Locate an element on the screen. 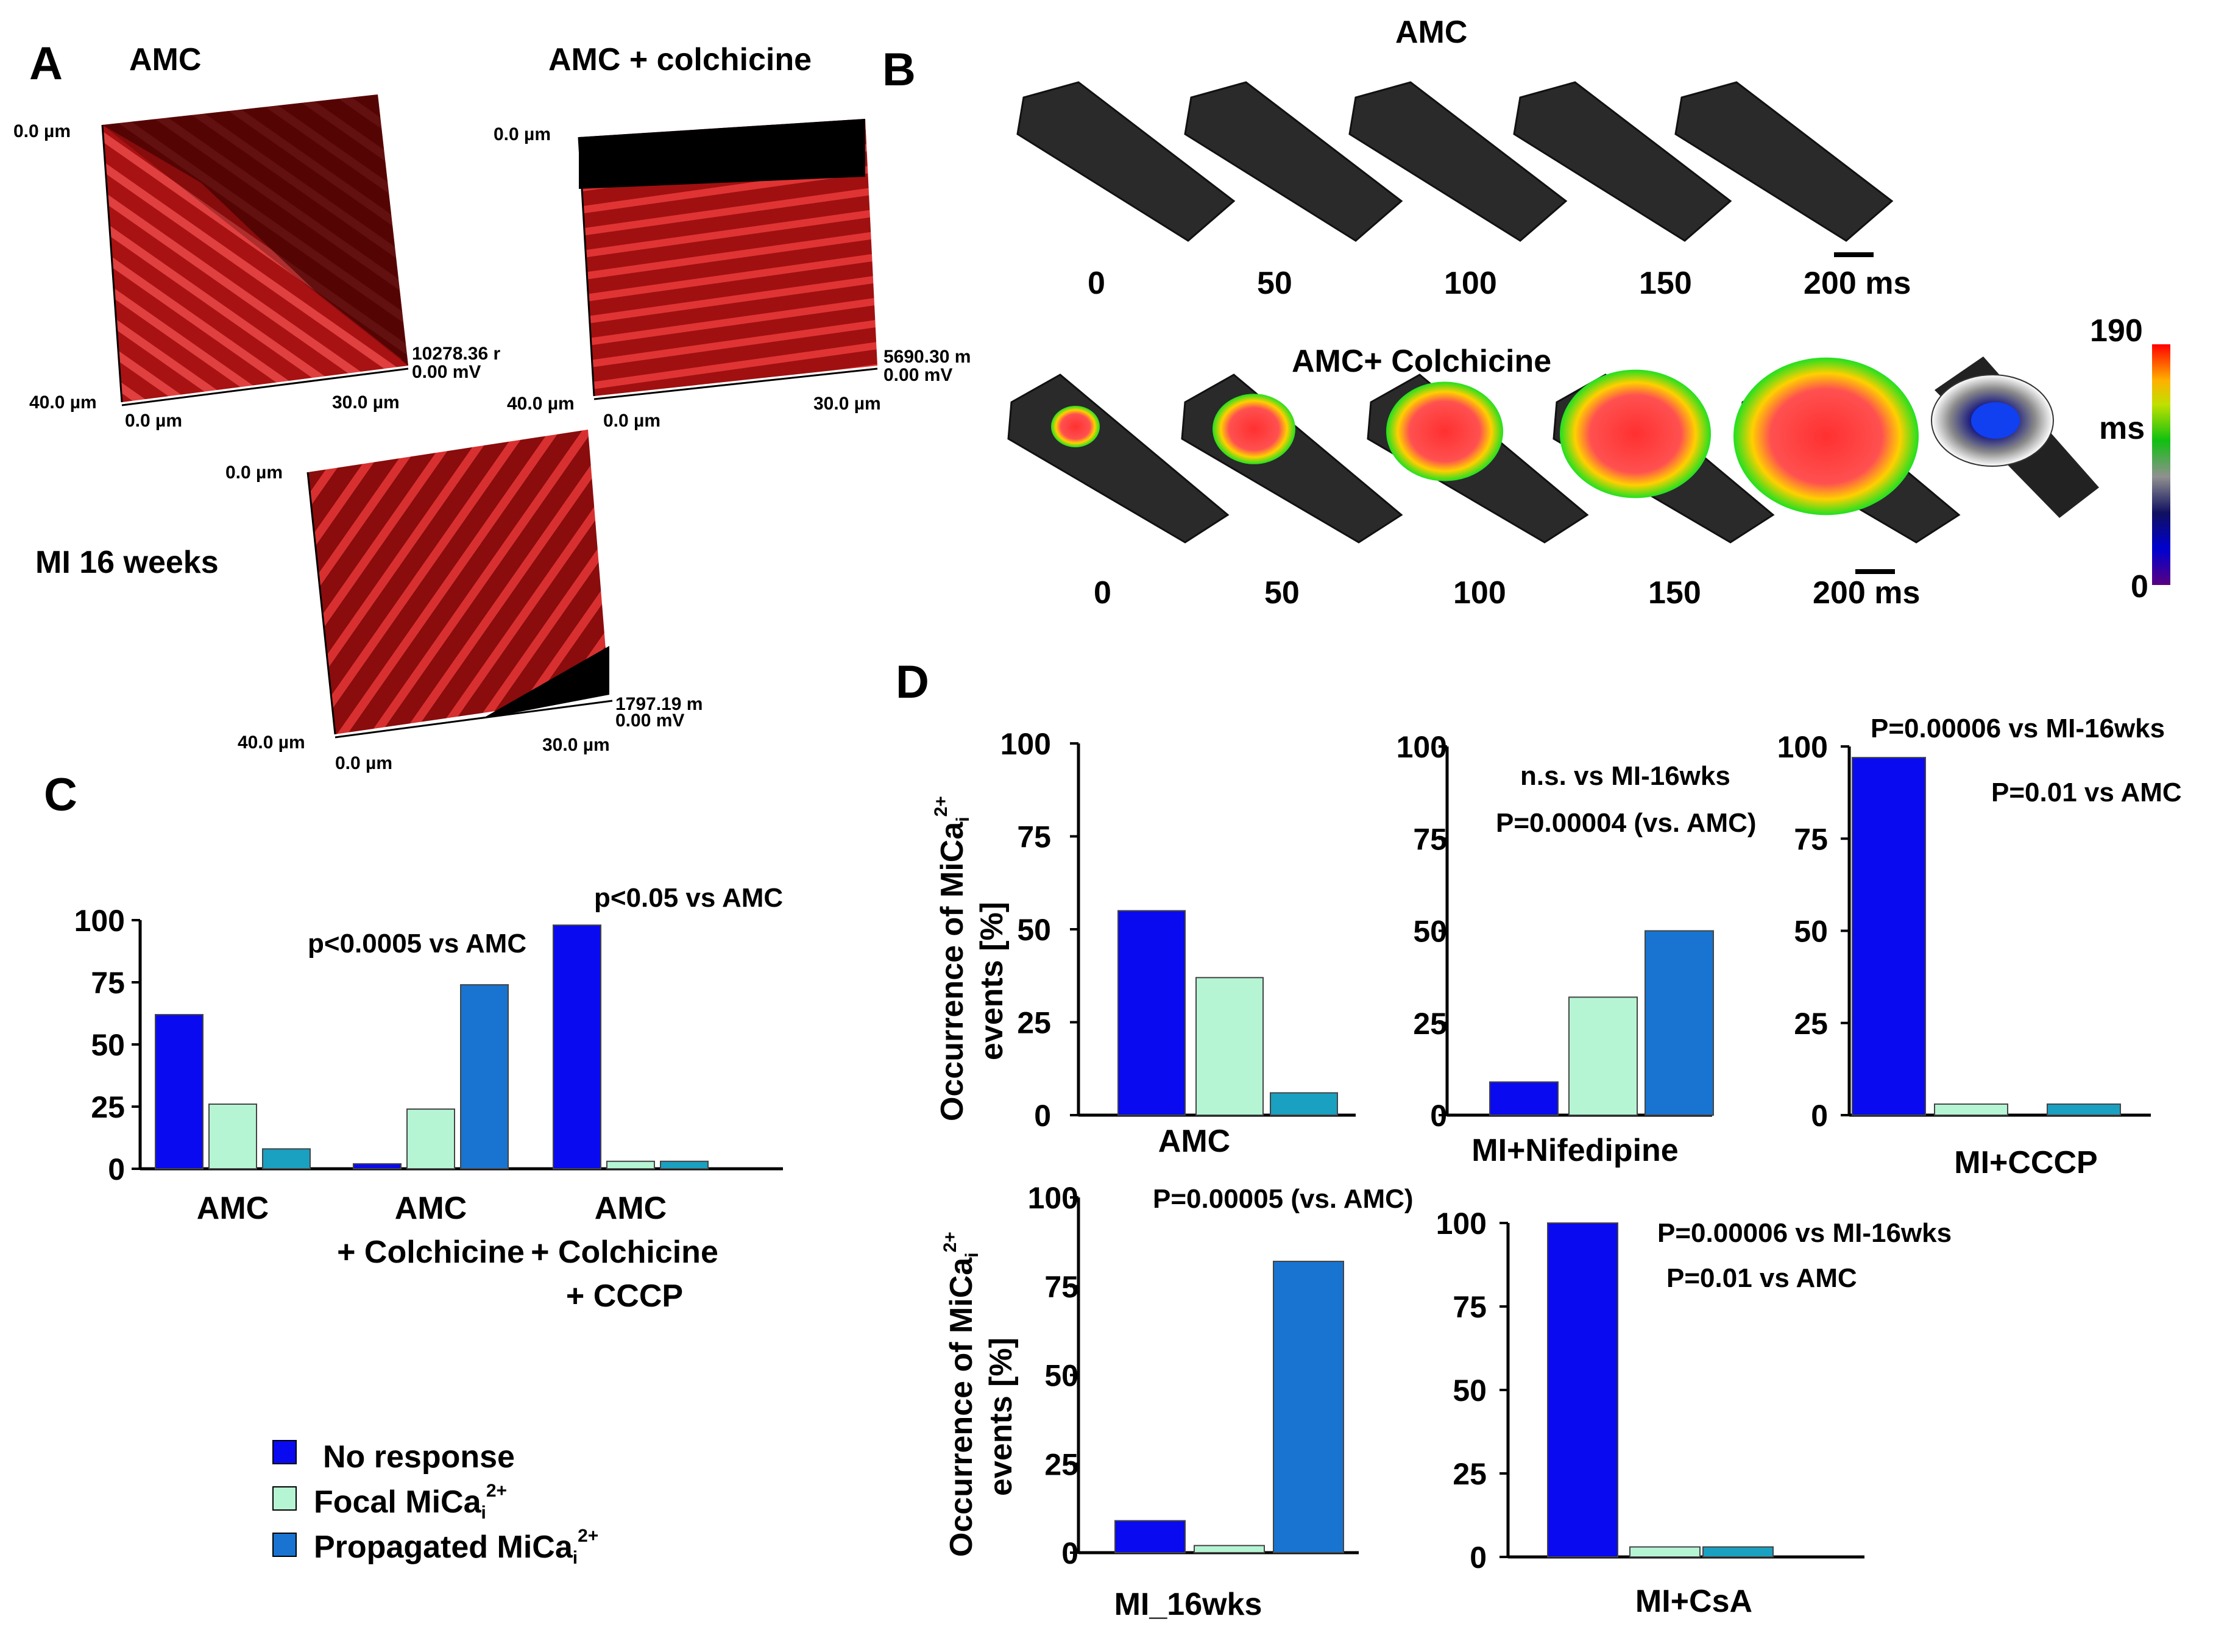 This screenshot has width=2227, height=1652. chart-d-3-ytick-label: 75 is located at coordinates (1811, 839).